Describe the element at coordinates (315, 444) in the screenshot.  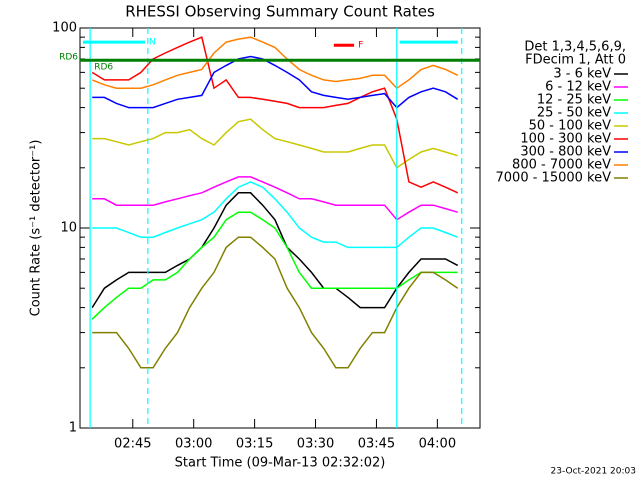
I see `x-tick-label: 03:30` at that location.